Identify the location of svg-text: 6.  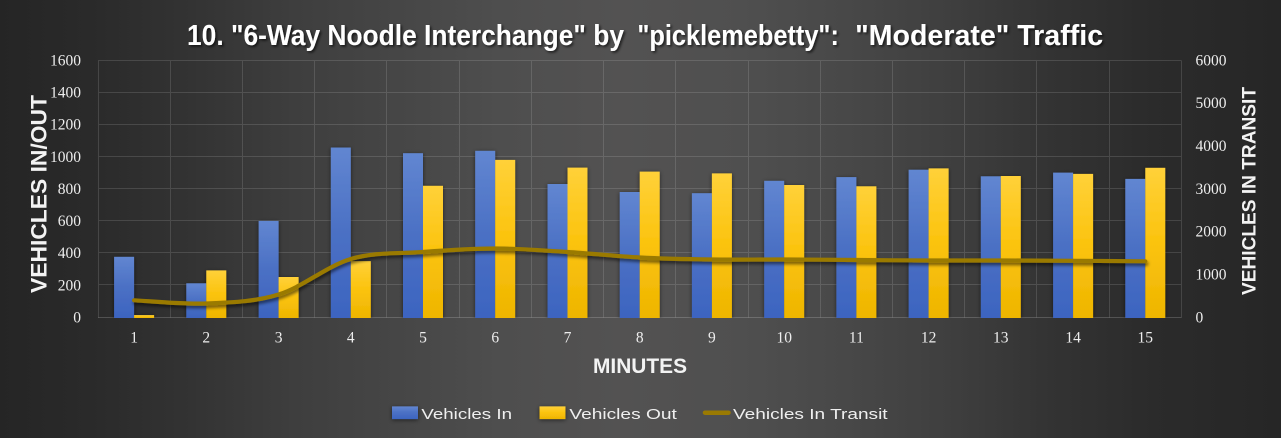
(495, 338).